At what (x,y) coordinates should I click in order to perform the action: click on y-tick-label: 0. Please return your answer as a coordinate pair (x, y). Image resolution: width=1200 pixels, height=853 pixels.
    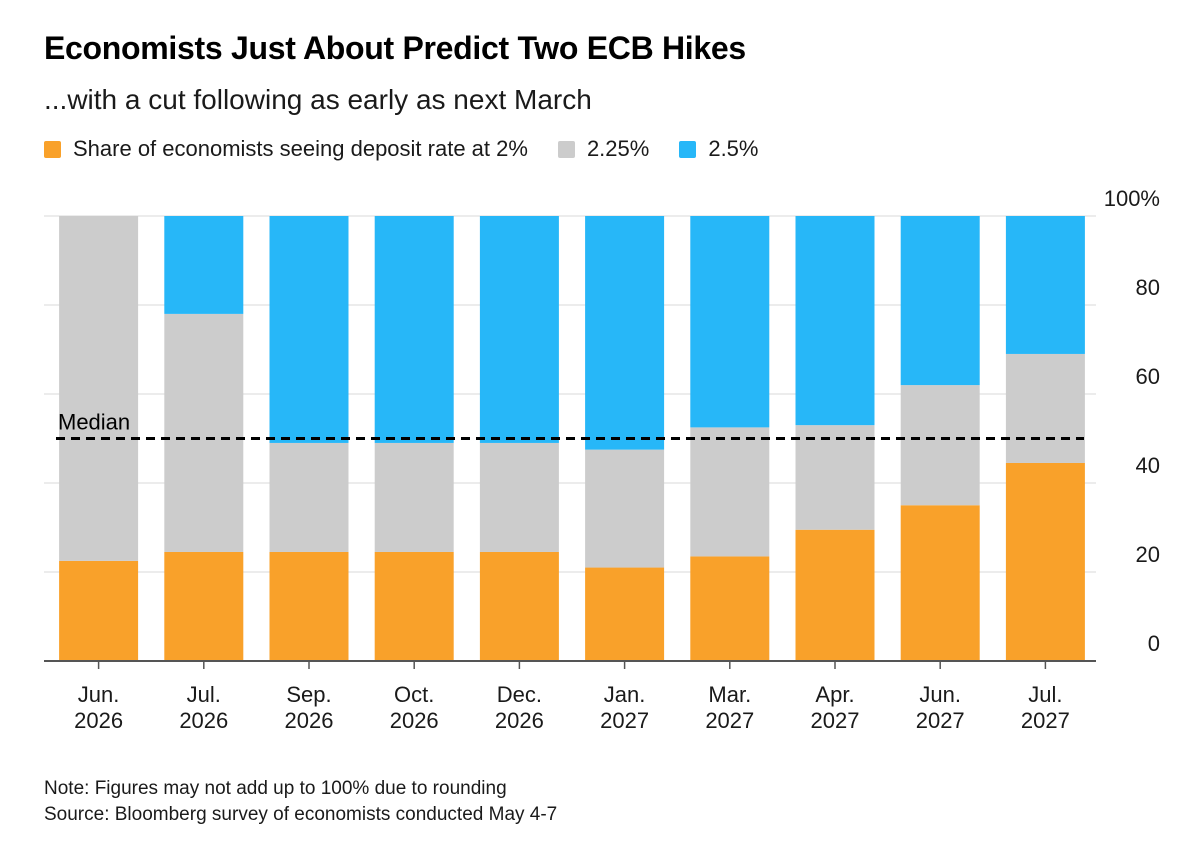
    Looking at the image, I should click on (1154, 643).